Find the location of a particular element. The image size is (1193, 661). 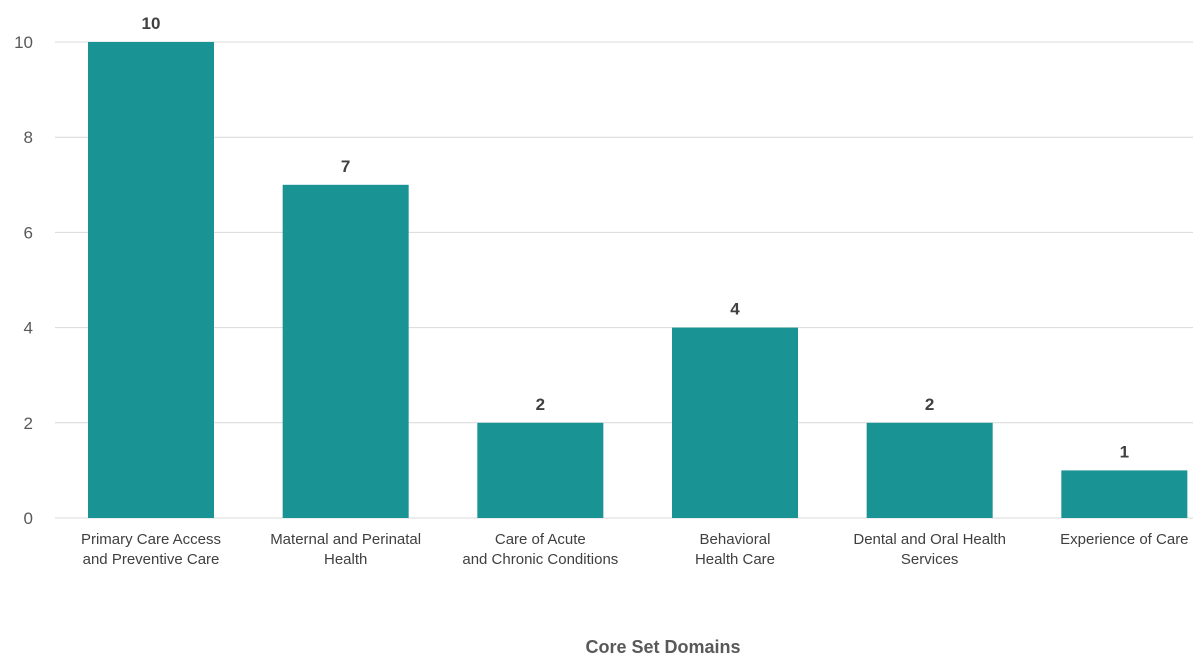

x-category-label: Experience of Care is located at coordinates (1124, 539).